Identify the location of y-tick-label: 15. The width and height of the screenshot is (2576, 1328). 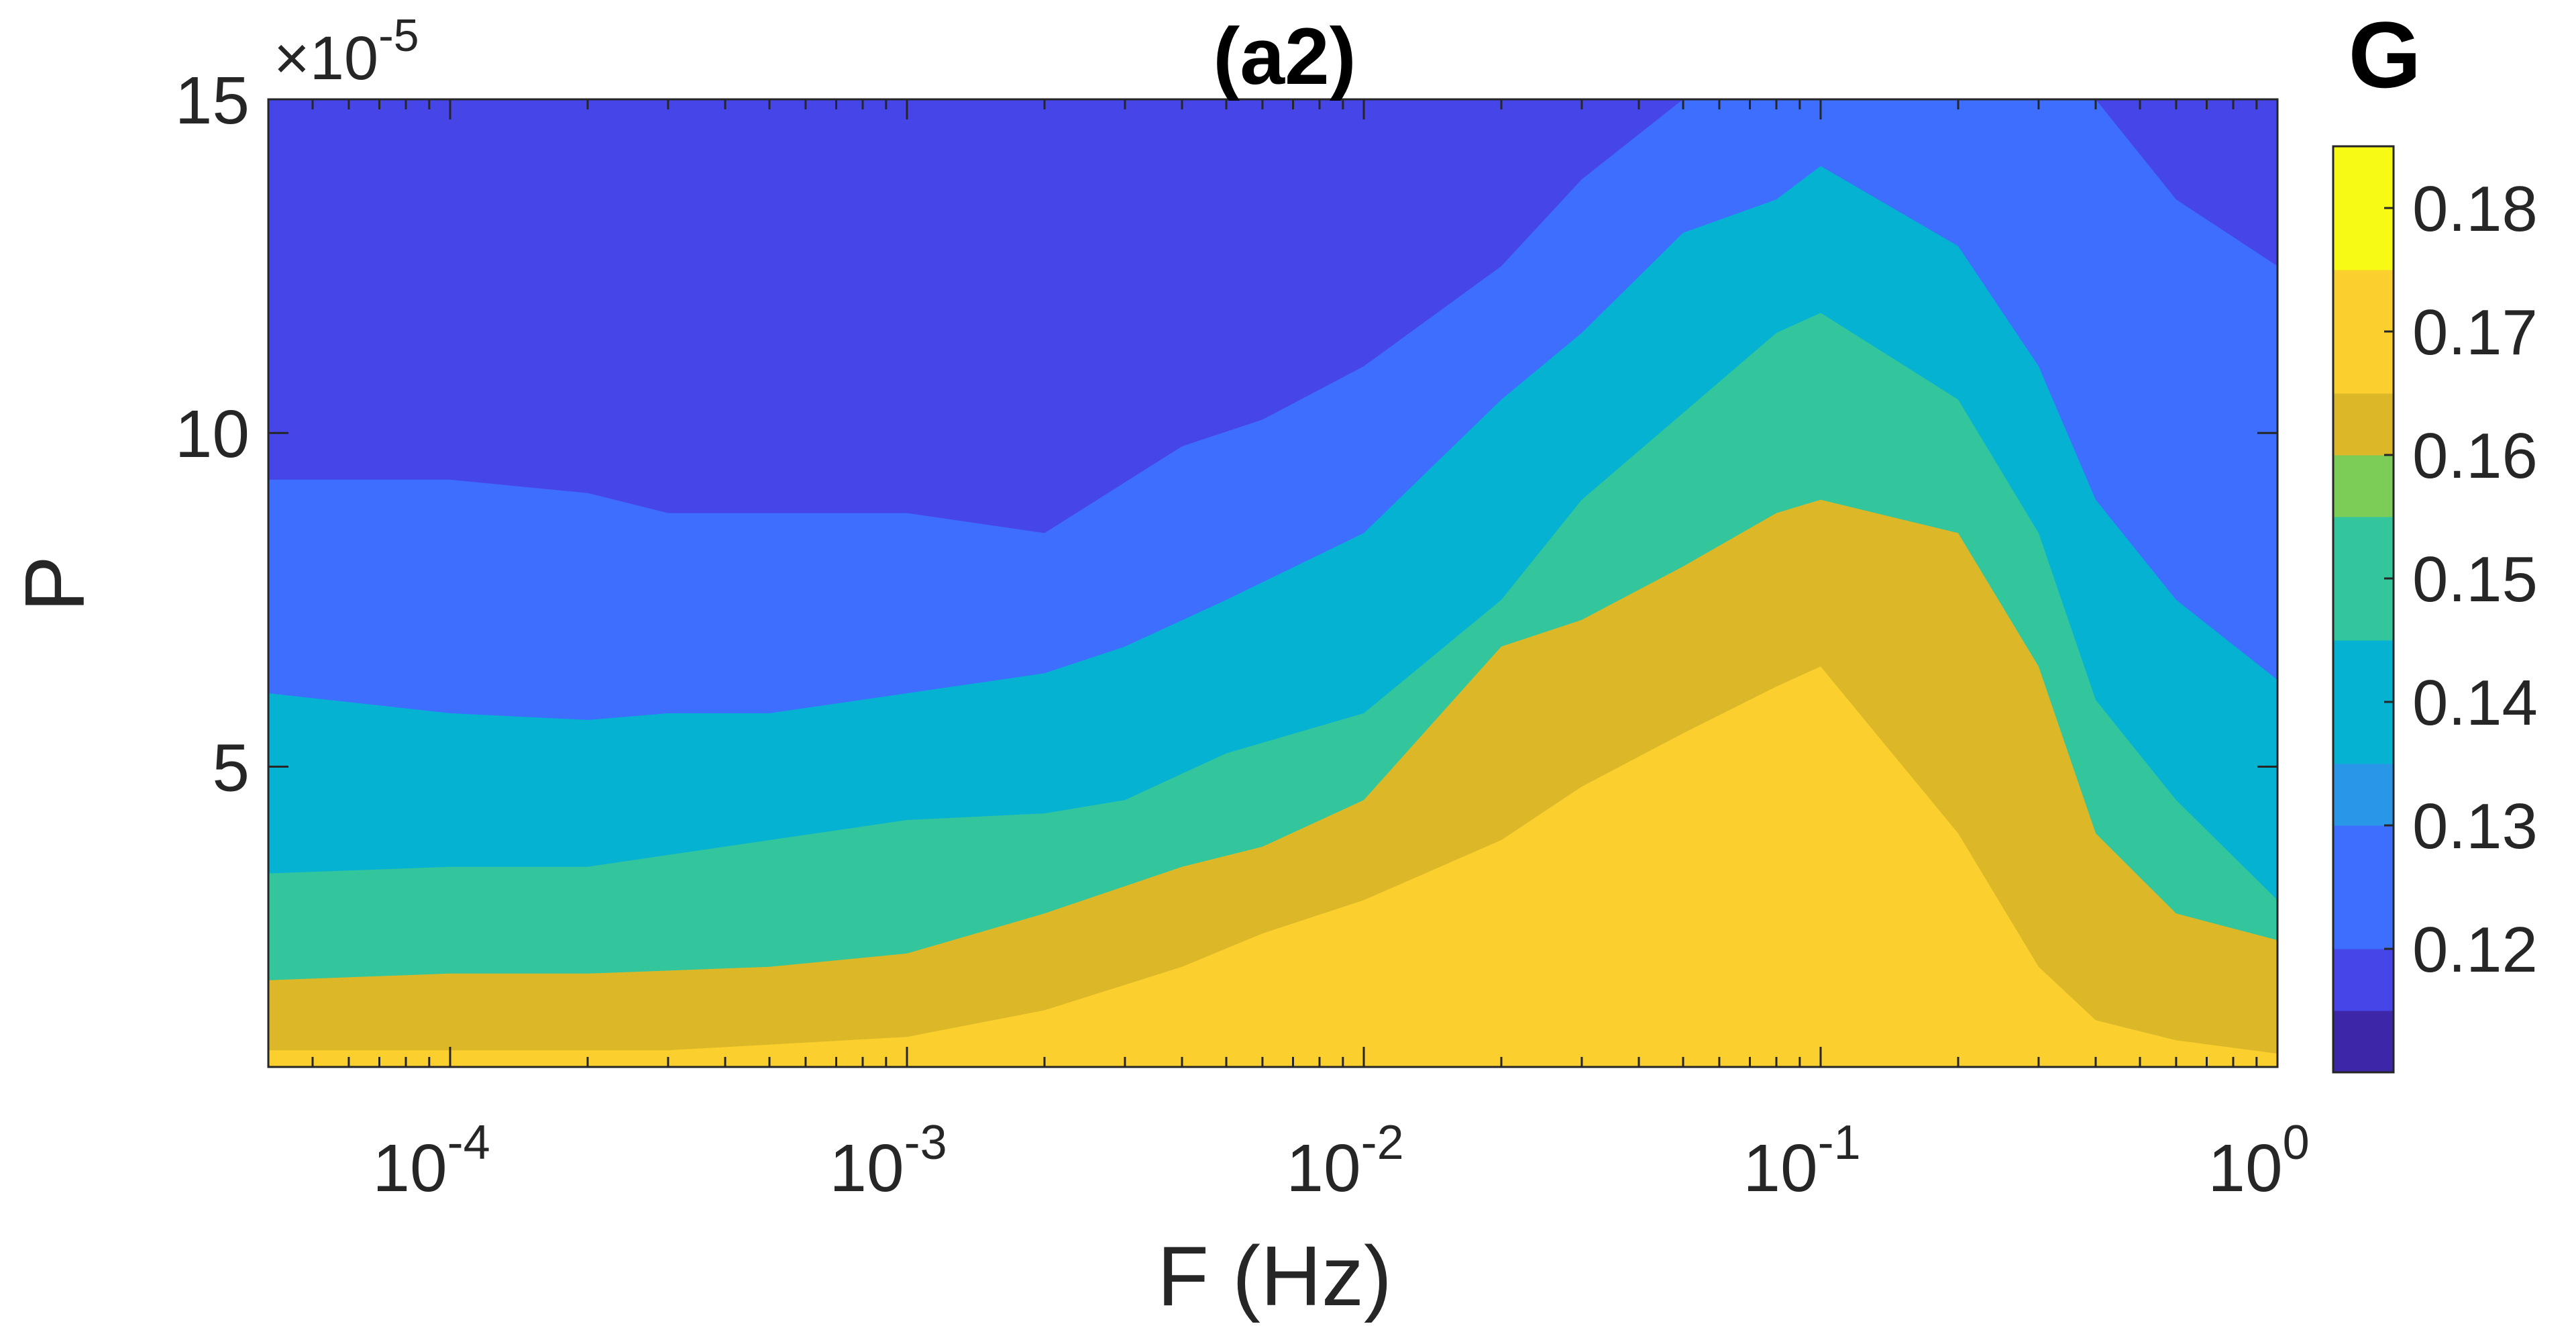
(212, 100).